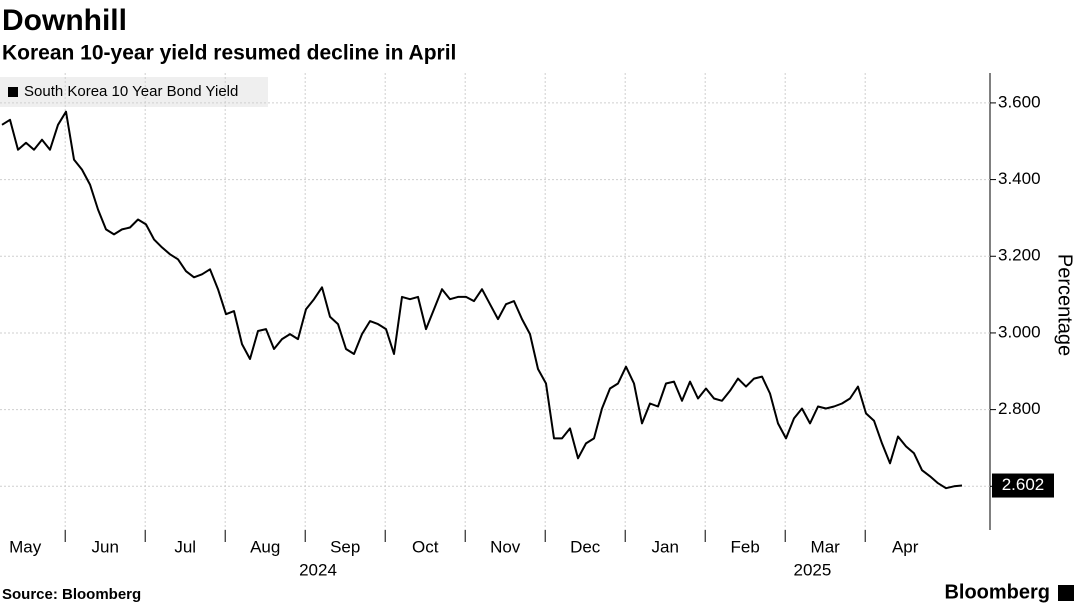  What do you see at coordinates (104, 546) in the screenshot?
I see `x-tick-label: Jun` at bounding box center [104, 546].